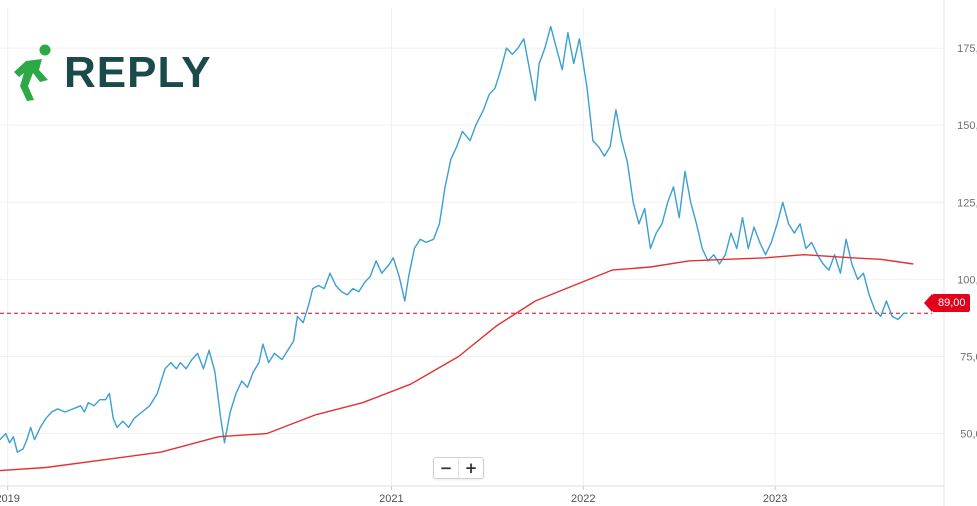  What do you see at coordinates (968, 435) in the screenshot?
I see `y-tick-label: 50,00` at bounding box center [968, 435].